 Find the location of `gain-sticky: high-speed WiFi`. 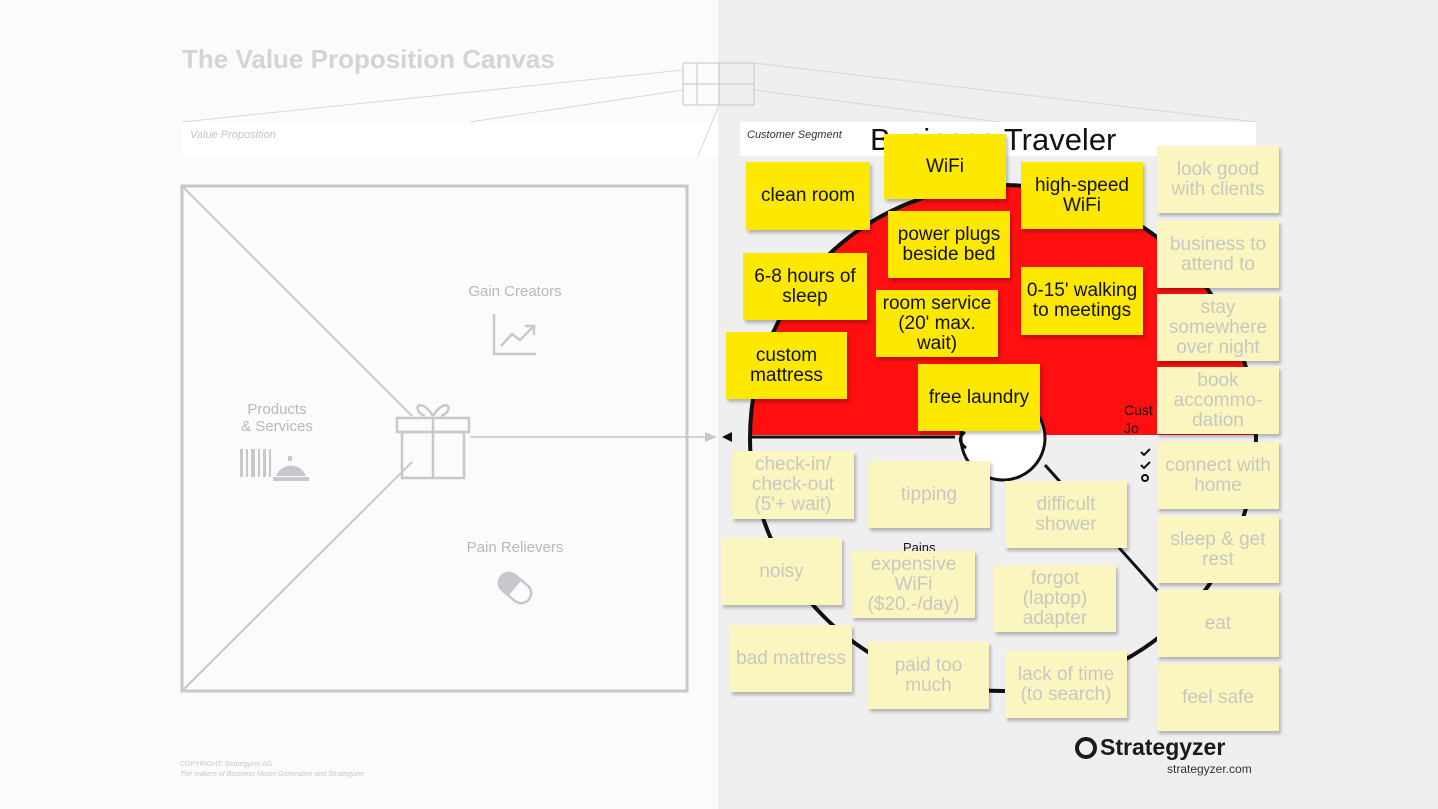

gain-sticky: high-speed WiFi is located at coordinates (1082, 195).